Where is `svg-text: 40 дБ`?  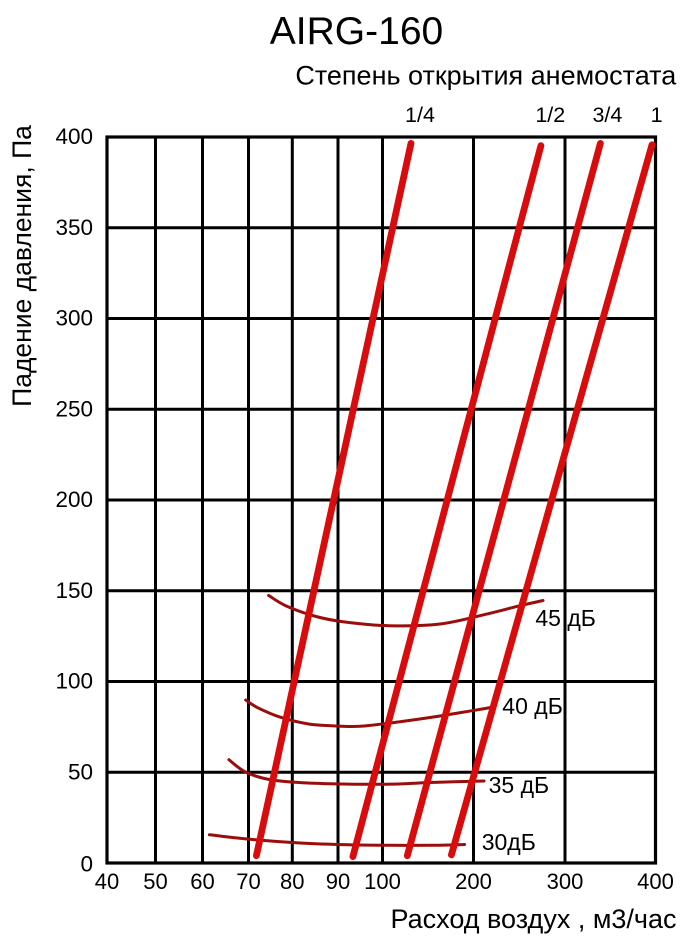 svg-text: 40 дБ is located at coordinates (532, 706).